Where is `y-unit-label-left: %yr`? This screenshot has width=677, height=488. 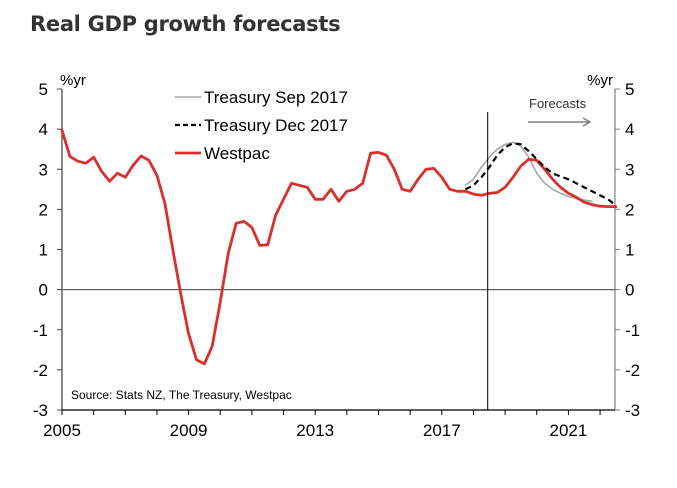
y-unit-label-left: %yr is located at coordinates (73, 80).